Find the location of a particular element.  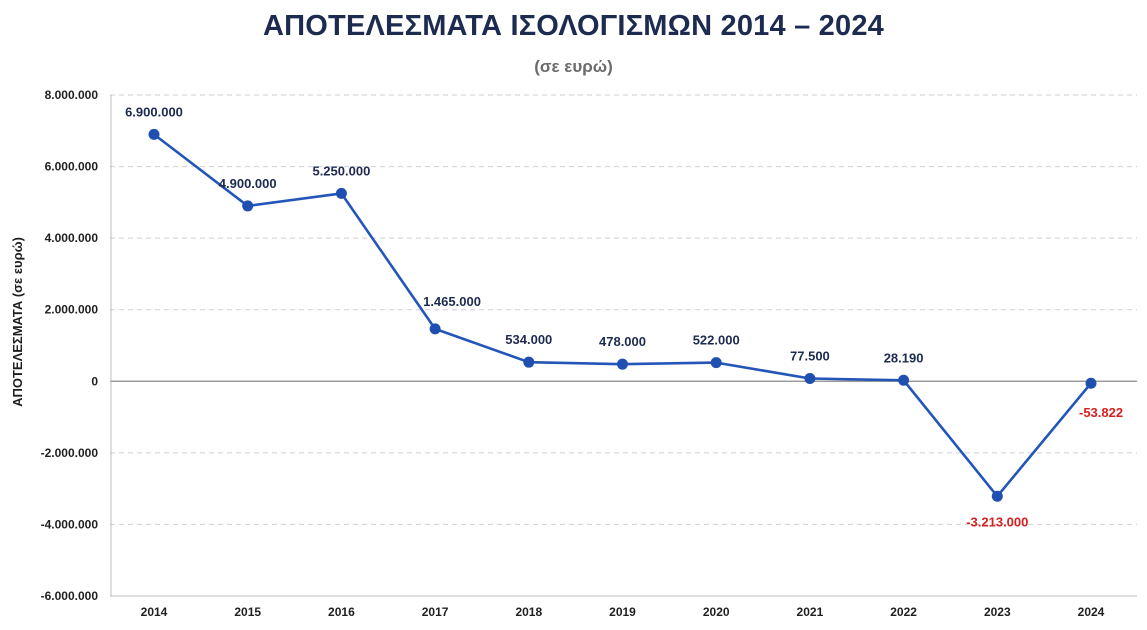

y-axis-title: ΑΠΟΤΕΛΕΣΜΑΤΑ (σε ευρώ) is located at coordinates (17, 322).